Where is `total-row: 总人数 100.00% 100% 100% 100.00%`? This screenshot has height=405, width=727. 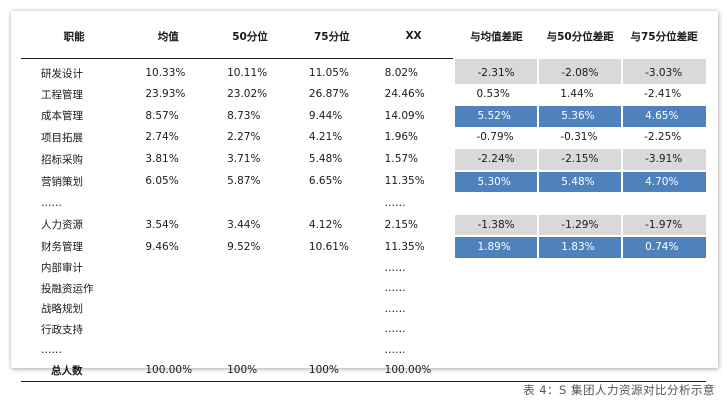 total-row: 总人数 100.00% 100% 100% 100.00% is located at coordinates (363, 371).